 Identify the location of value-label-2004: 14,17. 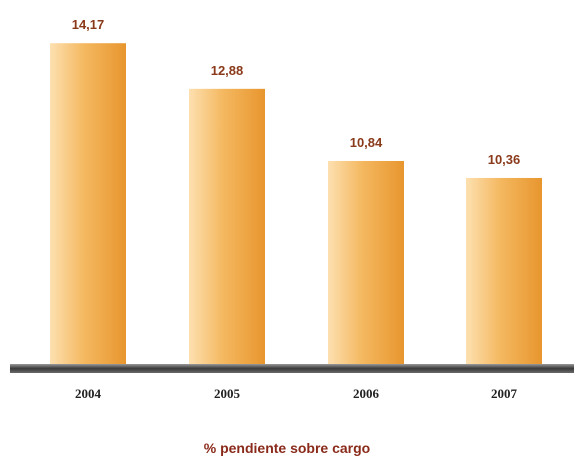
(88, 24).